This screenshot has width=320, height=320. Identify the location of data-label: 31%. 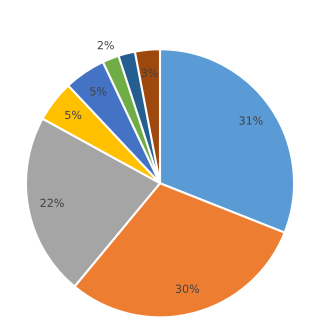
(251, 120).